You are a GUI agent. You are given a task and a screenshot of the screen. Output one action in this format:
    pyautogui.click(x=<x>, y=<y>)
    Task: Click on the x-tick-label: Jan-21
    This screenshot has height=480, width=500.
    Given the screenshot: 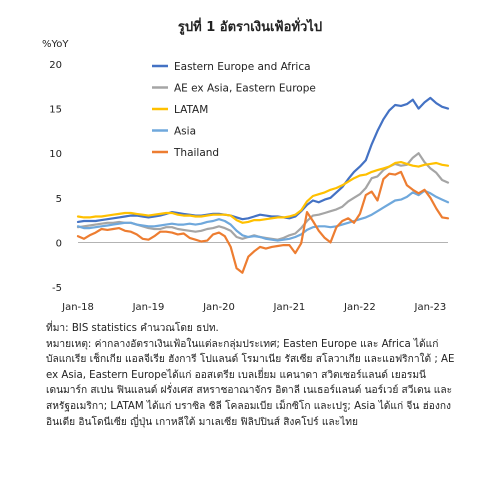 What is the action you would take?
    pyautogui.click(x=289, y=307)
    